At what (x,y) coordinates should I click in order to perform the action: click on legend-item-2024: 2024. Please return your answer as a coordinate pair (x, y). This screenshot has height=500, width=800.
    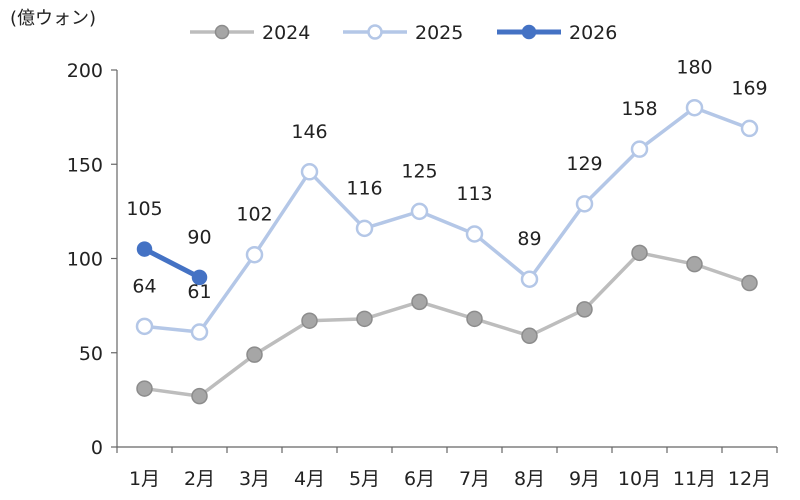
    Looking at the image, I should click on (250, 33).